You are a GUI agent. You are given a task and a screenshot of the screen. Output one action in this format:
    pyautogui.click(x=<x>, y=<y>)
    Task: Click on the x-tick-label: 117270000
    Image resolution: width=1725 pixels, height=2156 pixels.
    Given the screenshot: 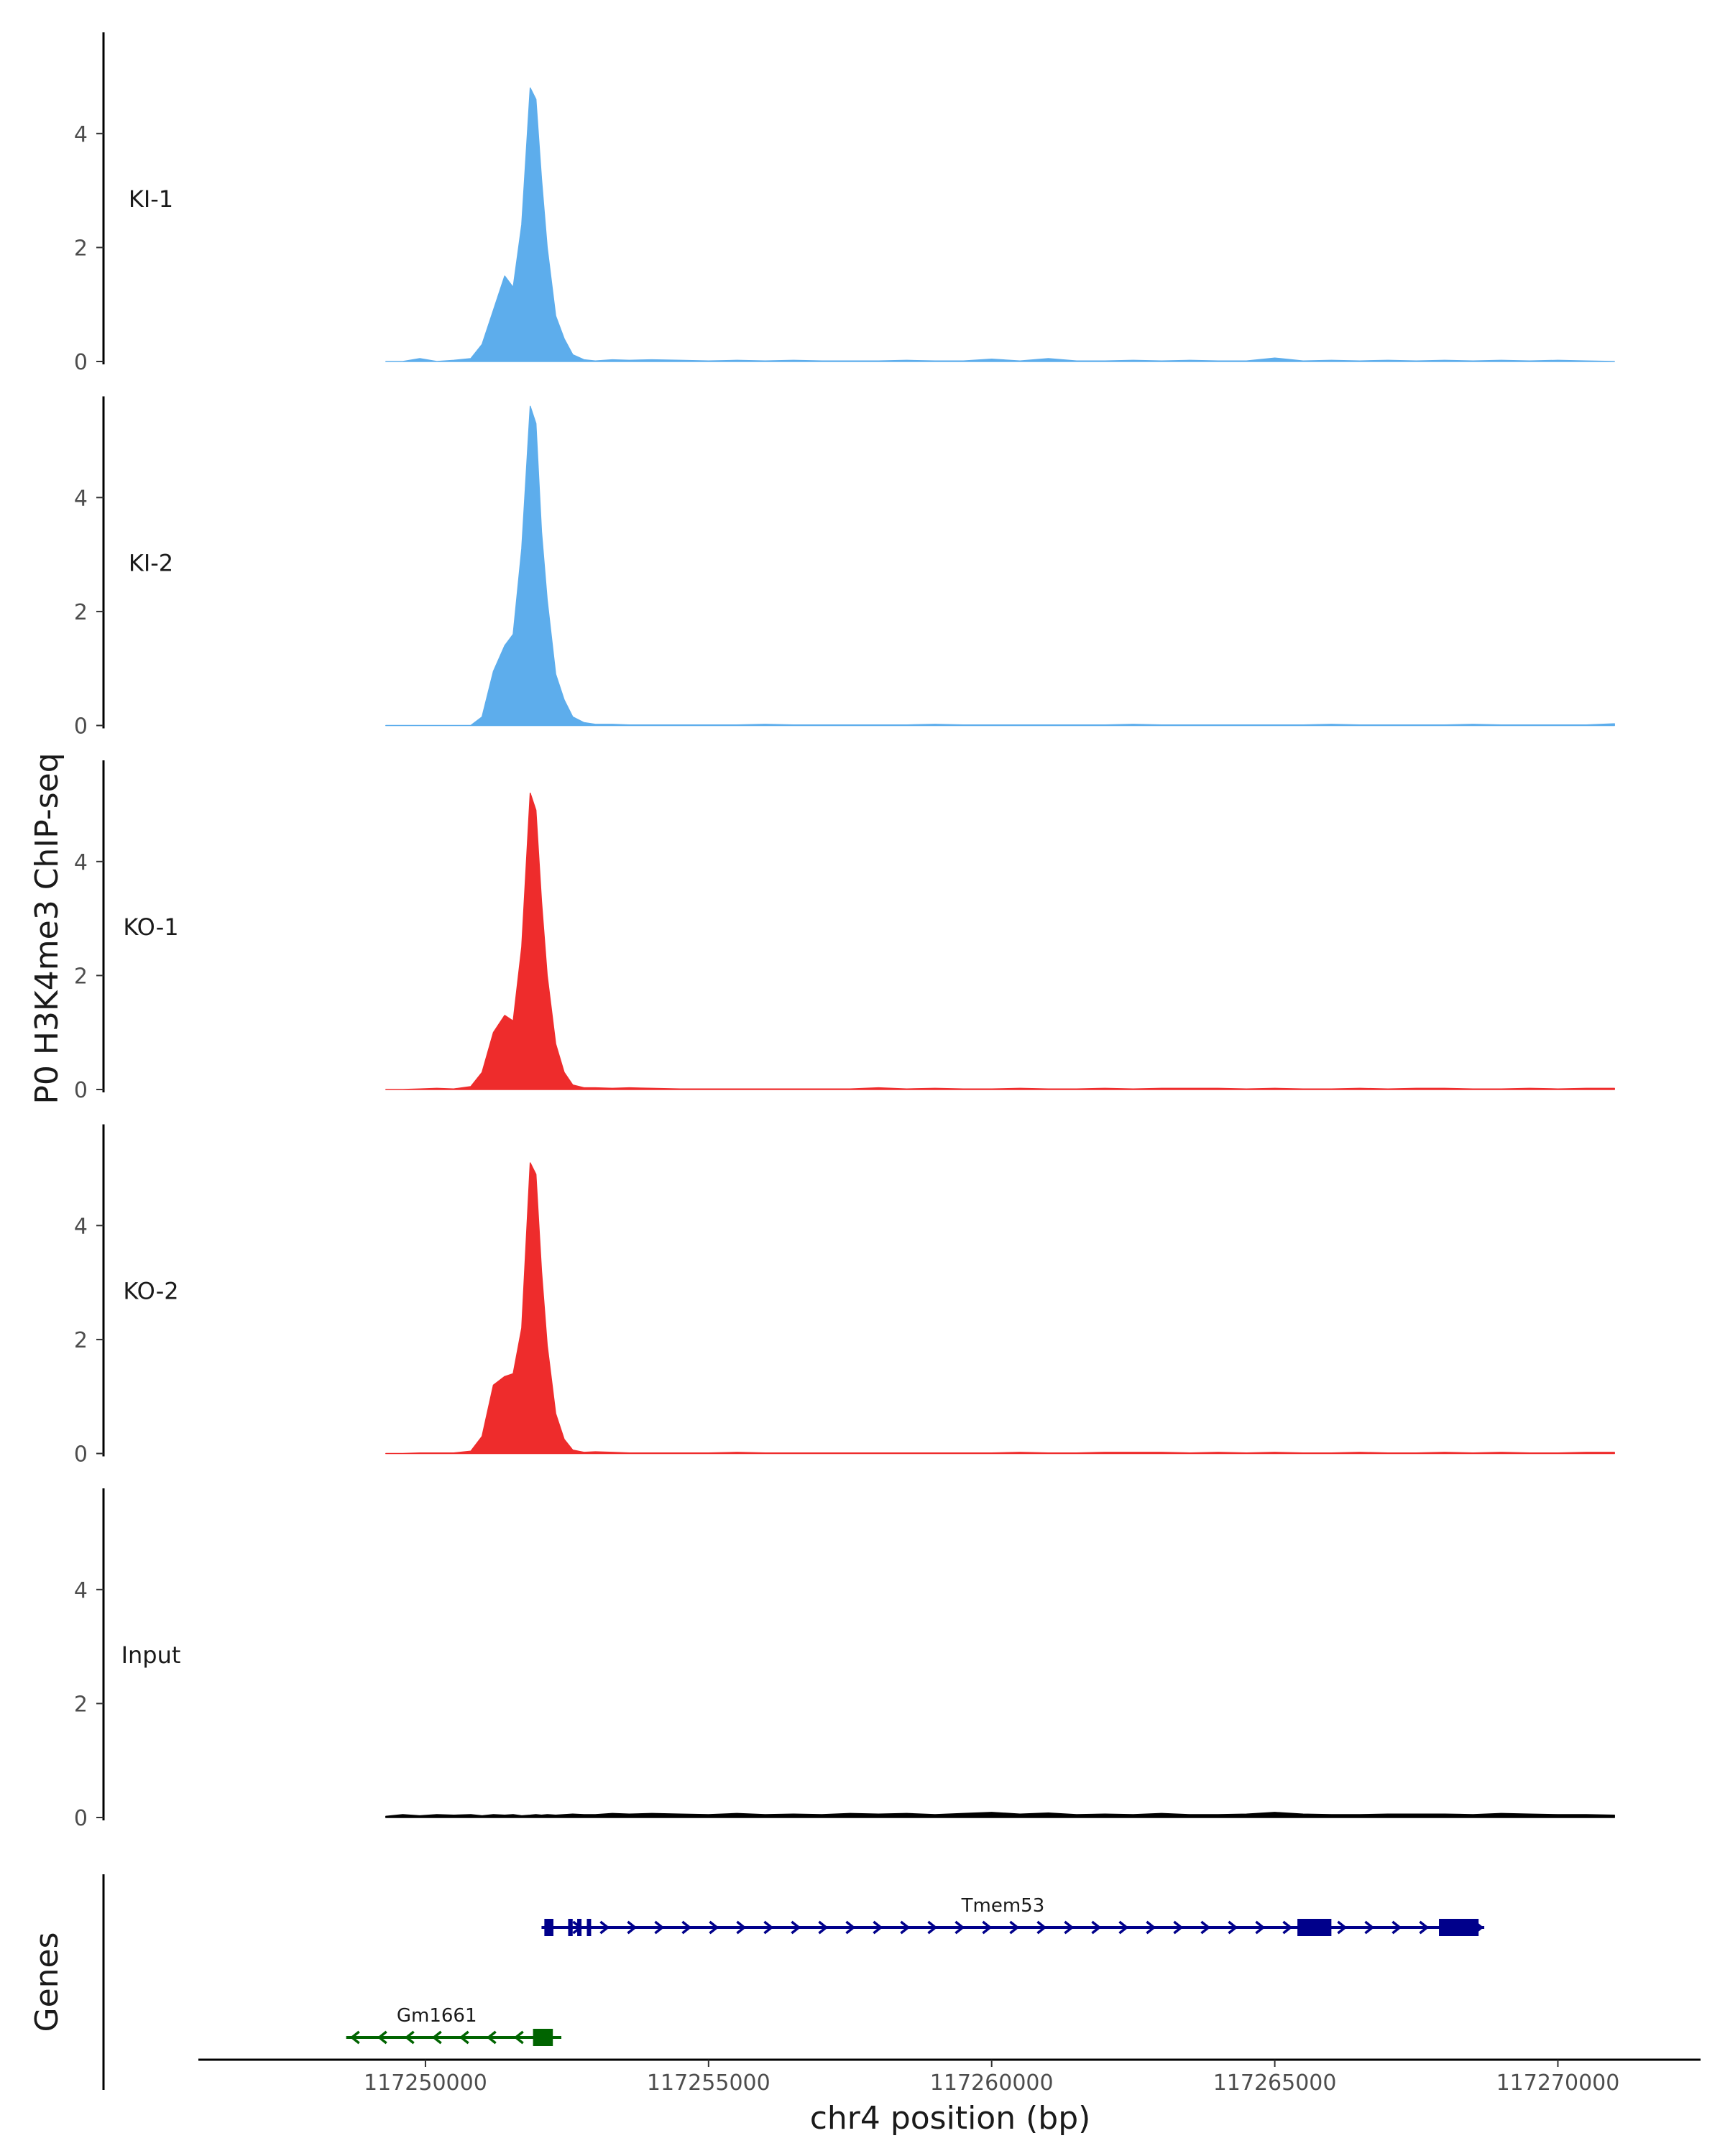 What is the action you would take?
    pyautogui.click(x=1558, y=2083)
    